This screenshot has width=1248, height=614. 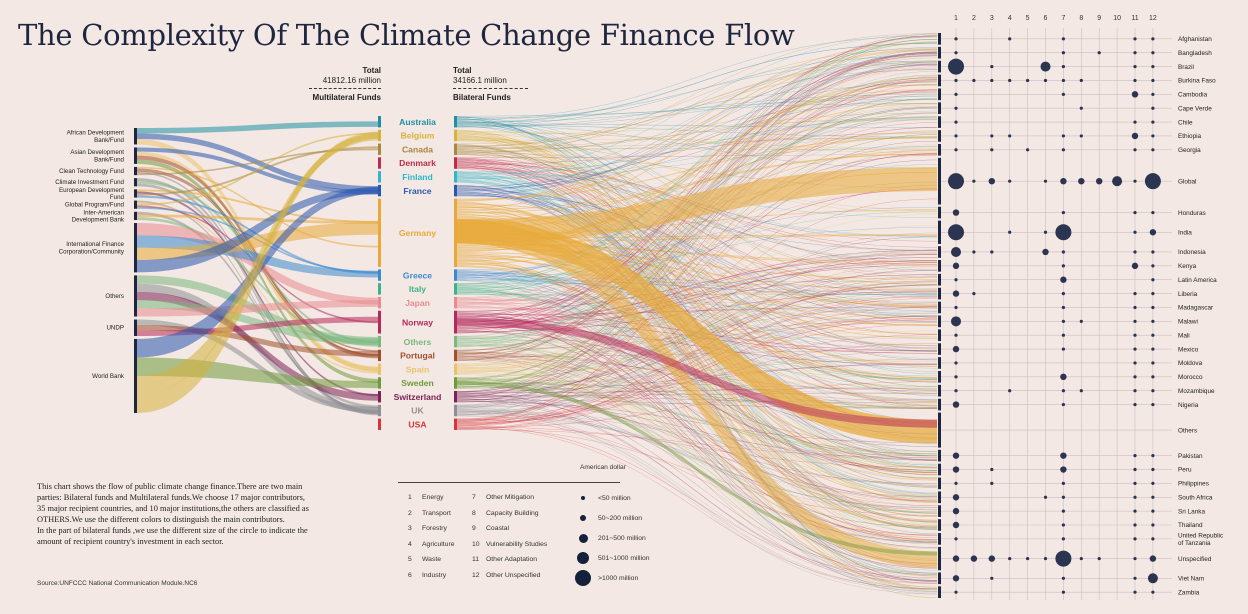 I want to click on contributor-node-left-denmark, so click(x=379, y=163).